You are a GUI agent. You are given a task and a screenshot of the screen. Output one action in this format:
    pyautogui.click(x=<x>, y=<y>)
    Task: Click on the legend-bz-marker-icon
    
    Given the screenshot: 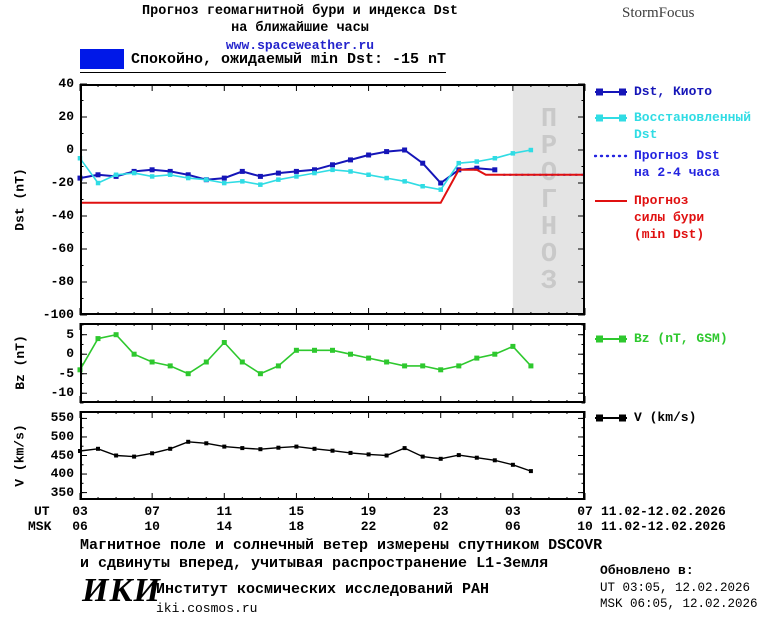 What is the action you would take?
    pyautogui.click(x=611, y=339)
    